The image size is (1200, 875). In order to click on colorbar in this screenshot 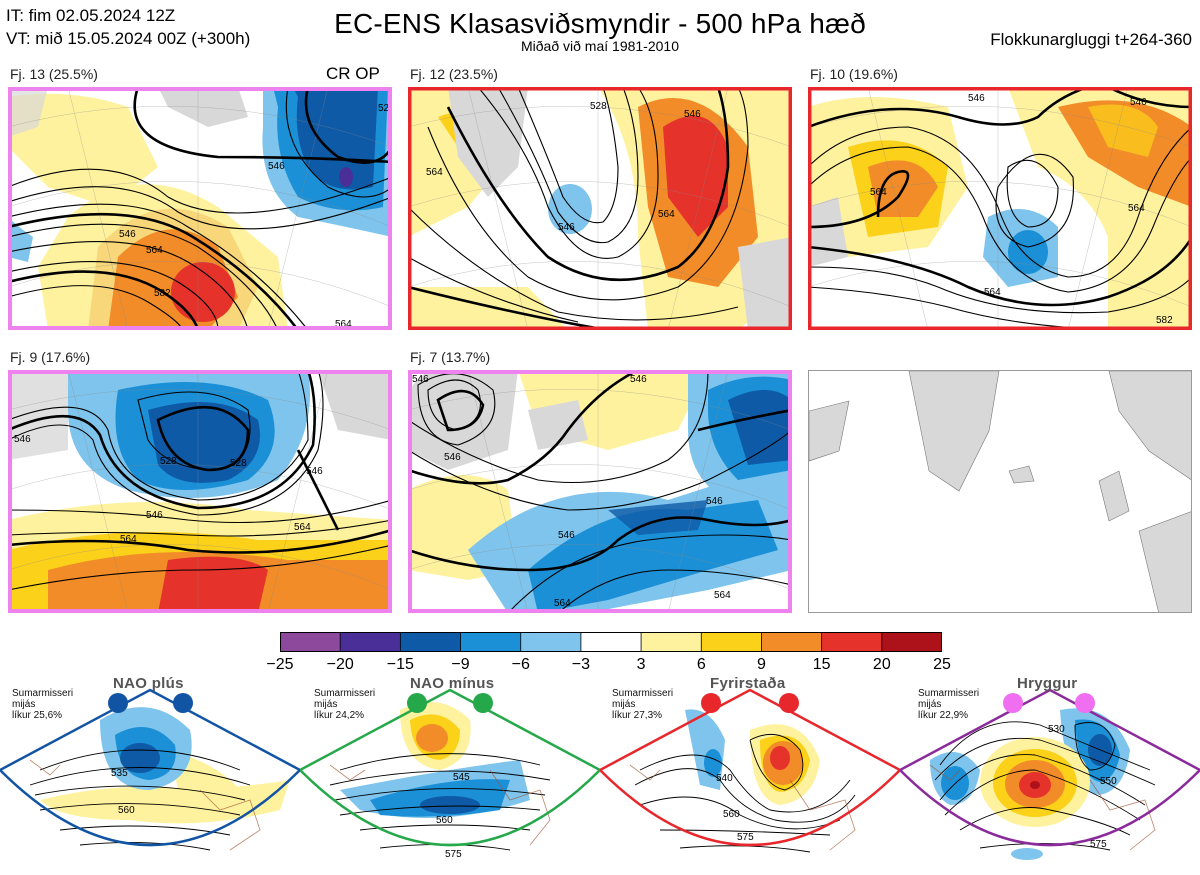, I will do `click(611, 642)`.